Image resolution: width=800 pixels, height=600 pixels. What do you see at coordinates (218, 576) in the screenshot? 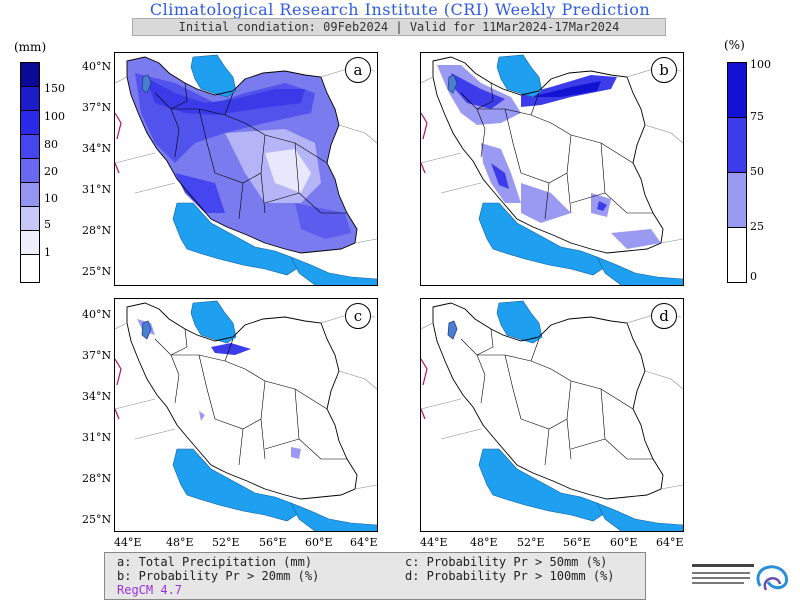
I see `legend-b: b: Probability Pr > 20mm (%)` at bounding box center [218, 576].